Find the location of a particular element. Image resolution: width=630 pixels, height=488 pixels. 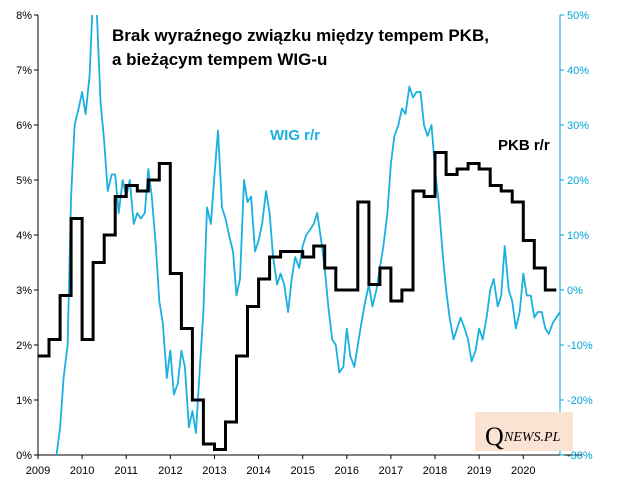

x-tick-label: 2009 is located at coordinates (38, 471).